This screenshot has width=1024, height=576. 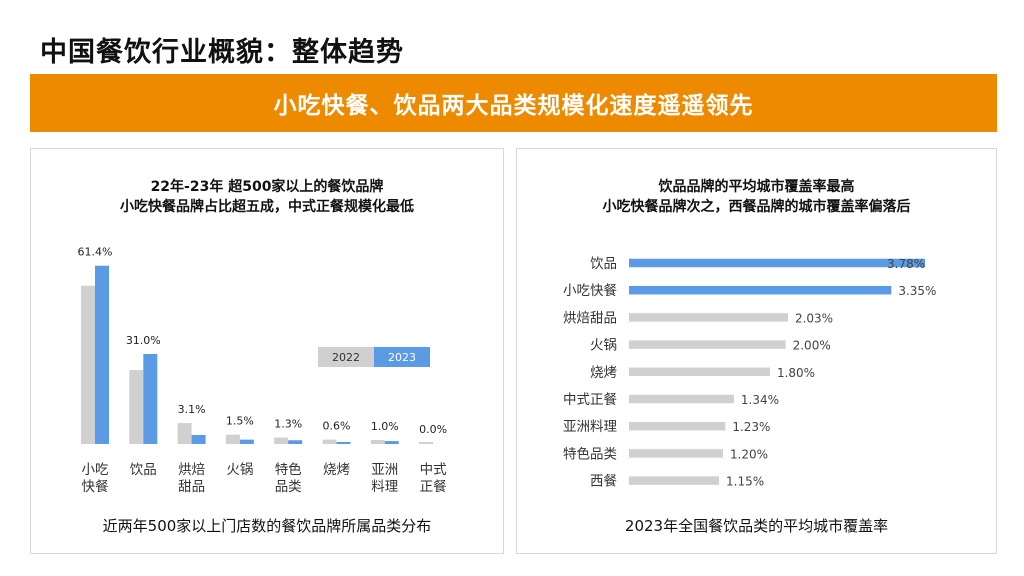 What do you see at coordinates (760, 400) in the screenshot?
I see `data-label: 1.34%` at bounding box center [760, 400].